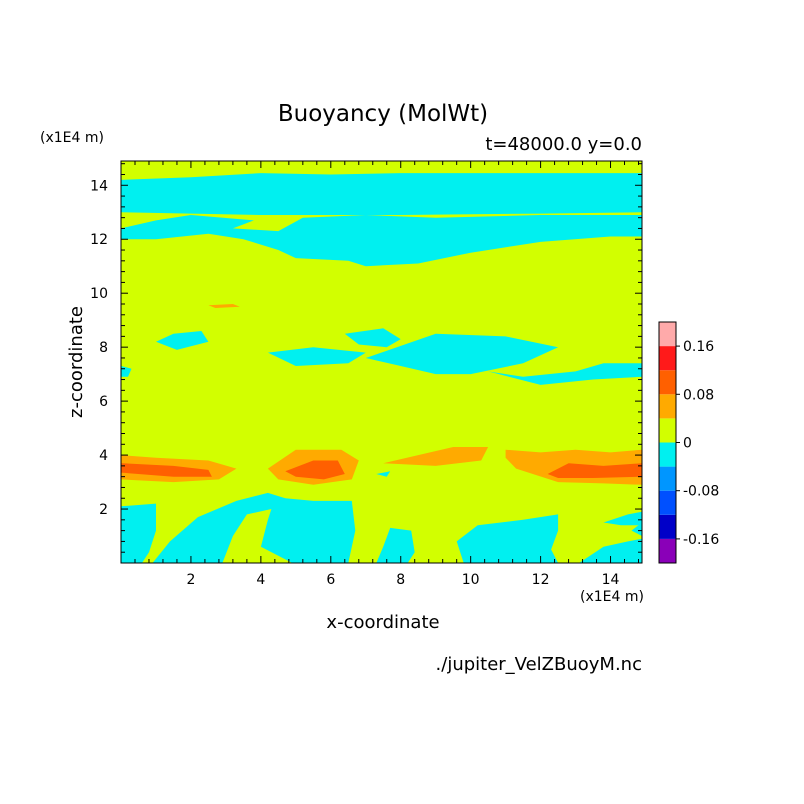 The width and height of the screenshot is (804, 804). I want to click on colorbar-tick-labels: 0.16 0.08 0 -0.08 -0.16, so click(697, 443).